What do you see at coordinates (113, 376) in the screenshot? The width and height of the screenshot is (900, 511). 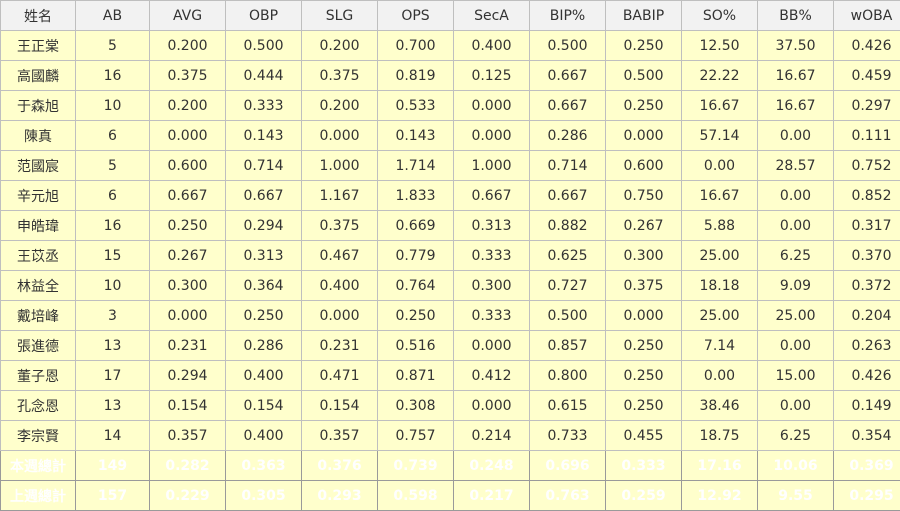 I see `stat-cell-ab: 17` at bounding box center [113, 376].